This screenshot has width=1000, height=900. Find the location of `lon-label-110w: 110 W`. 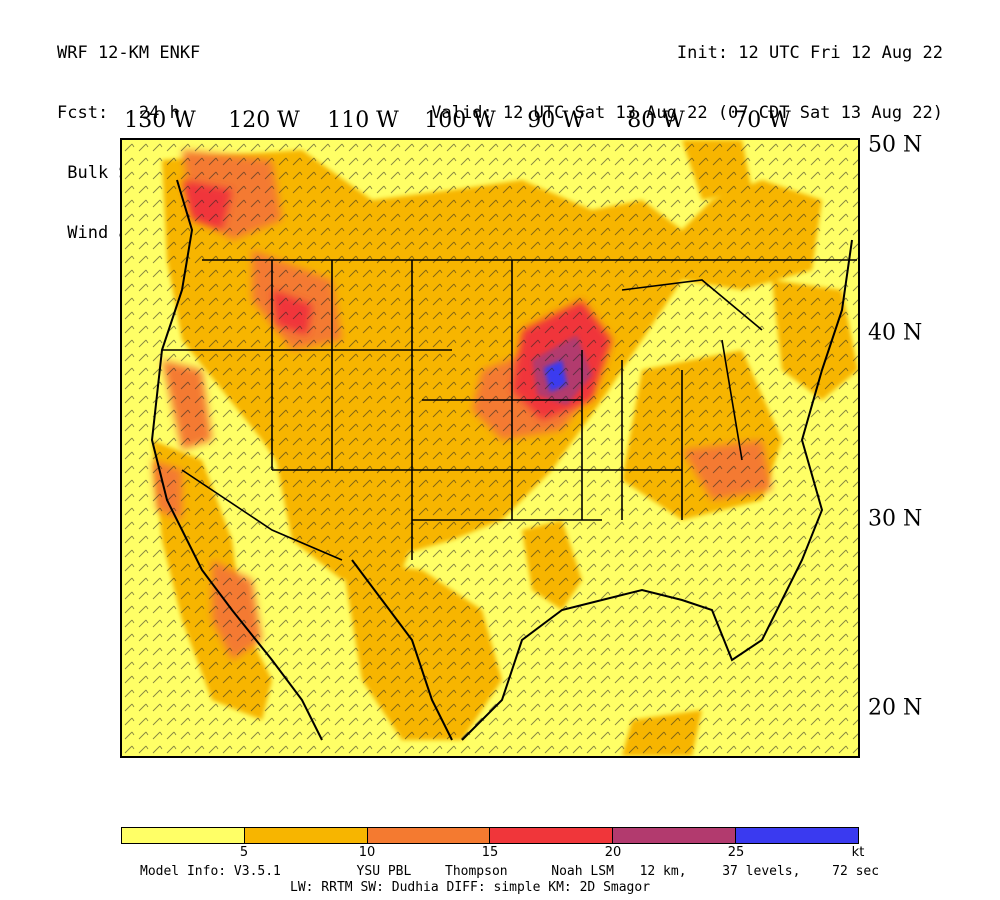

lon-label-110w: 110 W is located at coordinates (363, 120).